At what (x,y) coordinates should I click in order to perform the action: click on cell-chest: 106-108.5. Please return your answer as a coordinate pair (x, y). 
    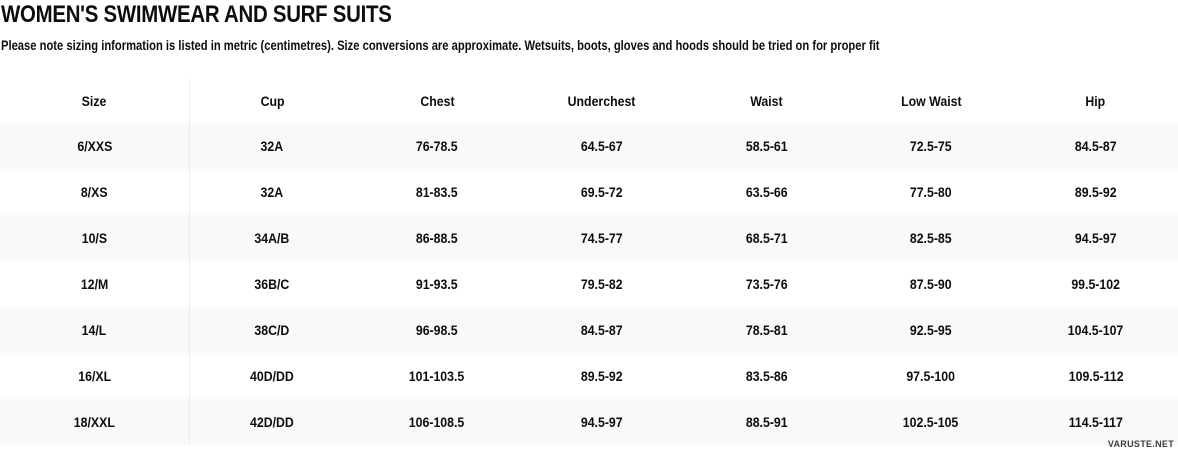
    Looking at the image, I should click on (437, 422).